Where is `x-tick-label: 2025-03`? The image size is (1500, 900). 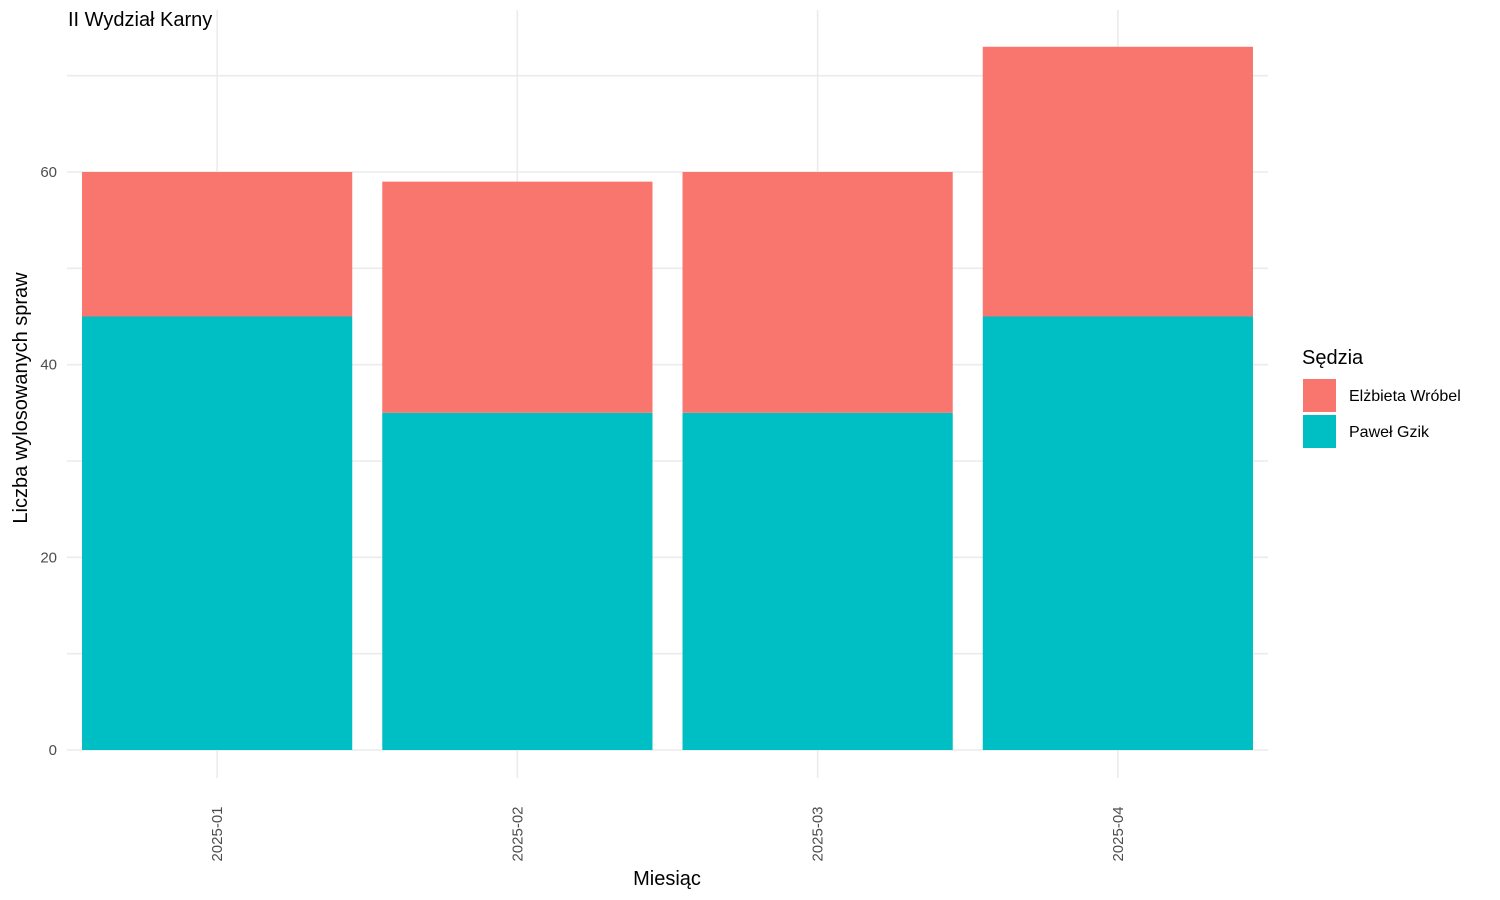 x-tick-label: 2025-03 is located at coordinates (818, 833).